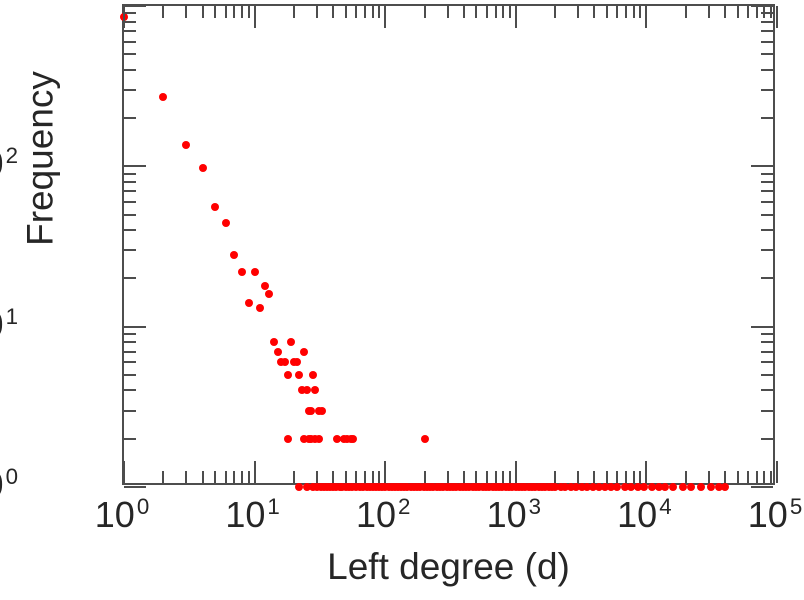 Image resolution: width=804 pixels, height=600 pixels. Describe the element at coordinates (11, 156) in the screenshot. I see `y-tick-exponent: 2` at that location.